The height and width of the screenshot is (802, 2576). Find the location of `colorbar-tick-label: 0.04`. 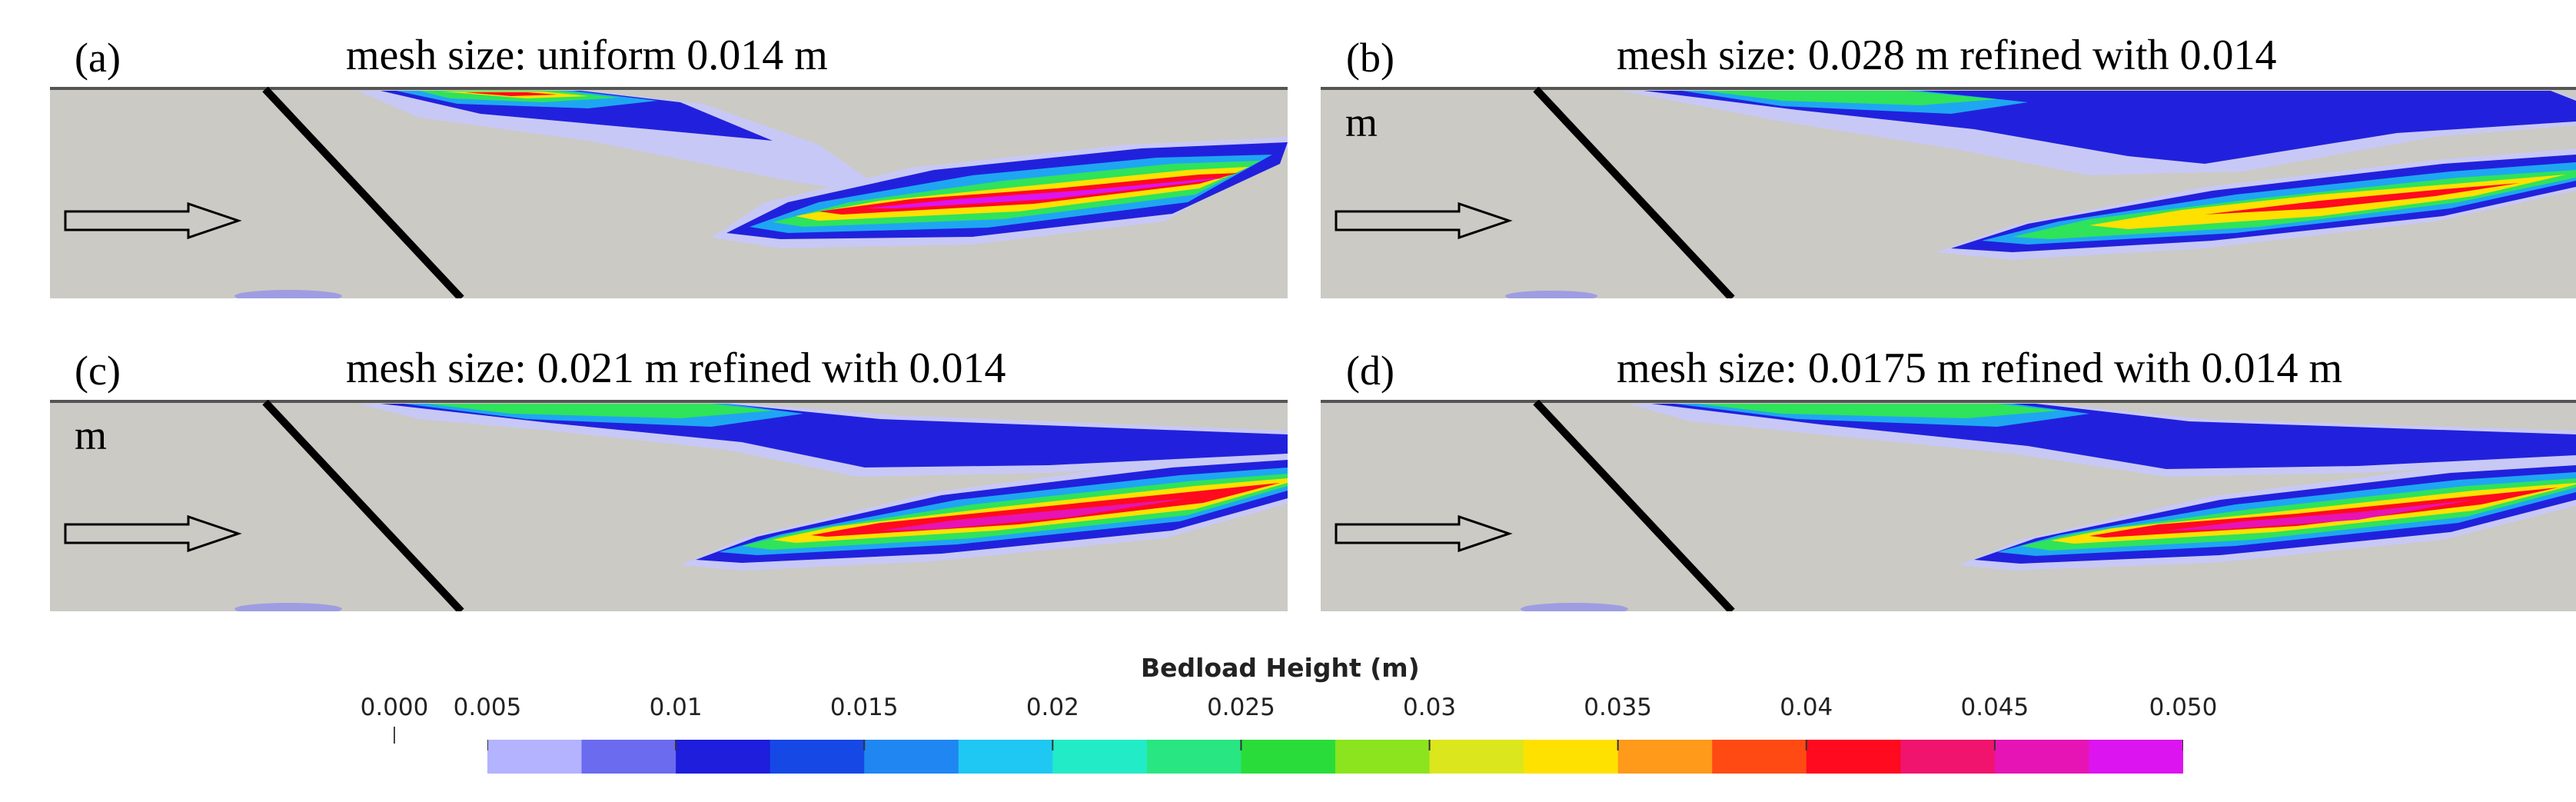

colorbar-tick-label: 0.04 is located at coordinates (1806, 707).